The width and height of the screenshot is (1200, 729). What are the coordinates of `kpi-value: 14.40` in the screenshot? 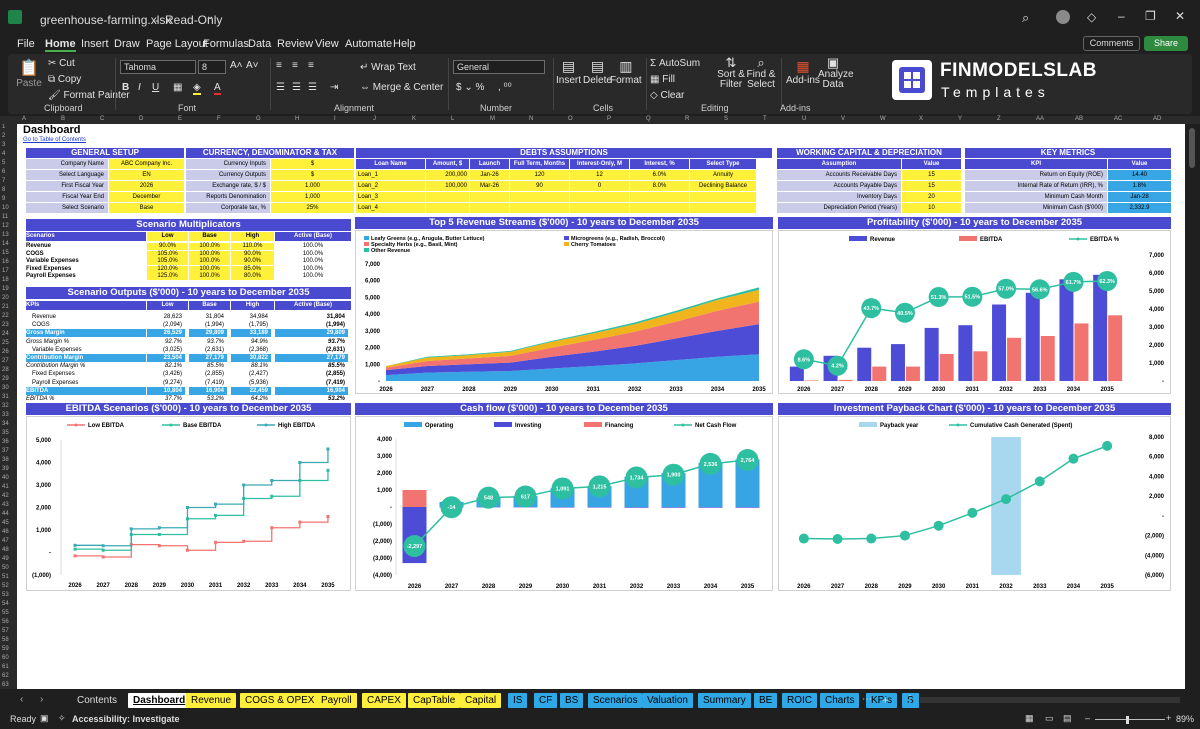 It's located at (1139, 175).